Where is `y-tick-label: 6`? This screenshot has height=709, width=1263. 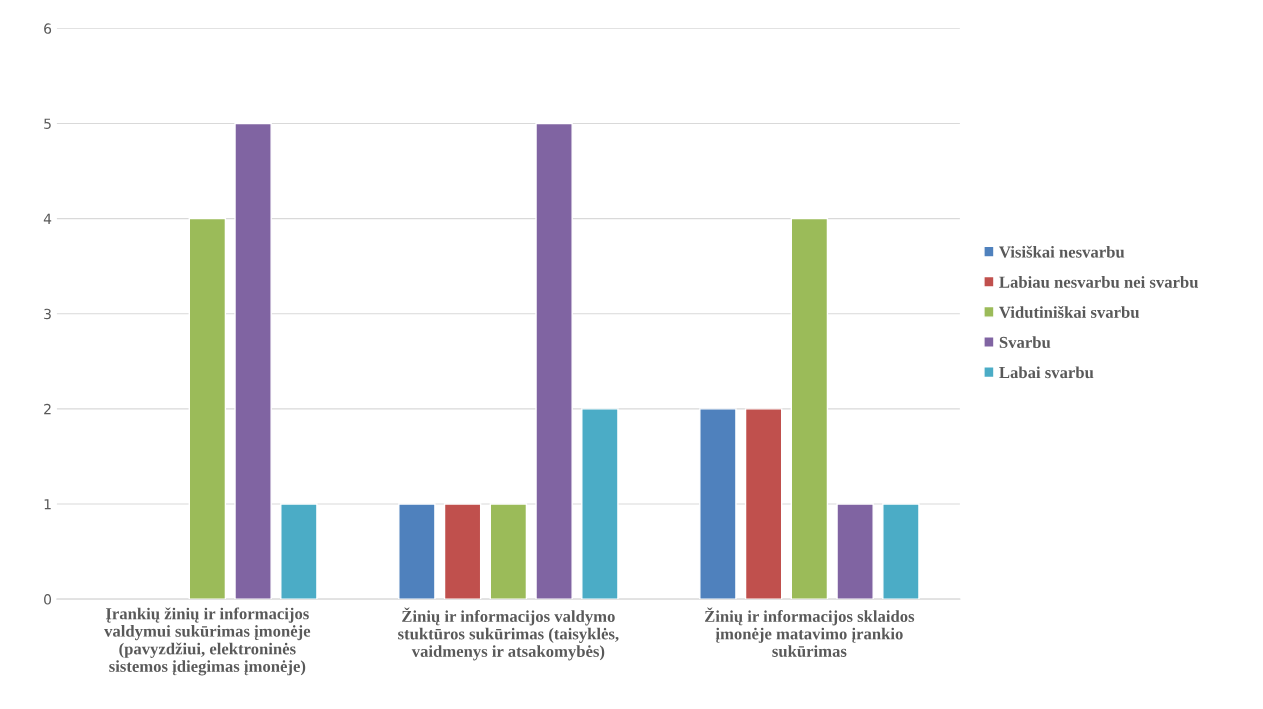 y-tick-label: 6 is located at coordinates (48, 28).